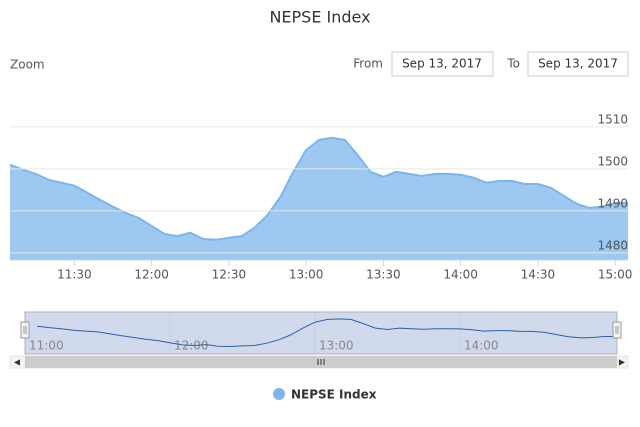  Describe the element at coordinates (538, 275) in the screenshot. I see `x-tick-label: 14:30` at that location.